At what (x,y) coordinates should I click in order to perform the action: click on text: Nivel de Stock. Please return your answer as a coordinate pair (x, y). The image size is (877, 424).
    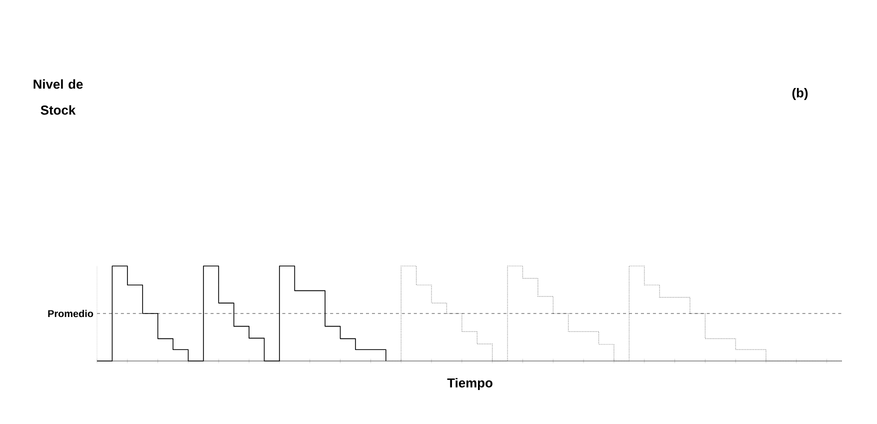
    Looking at the image, I should click on (58, 97).